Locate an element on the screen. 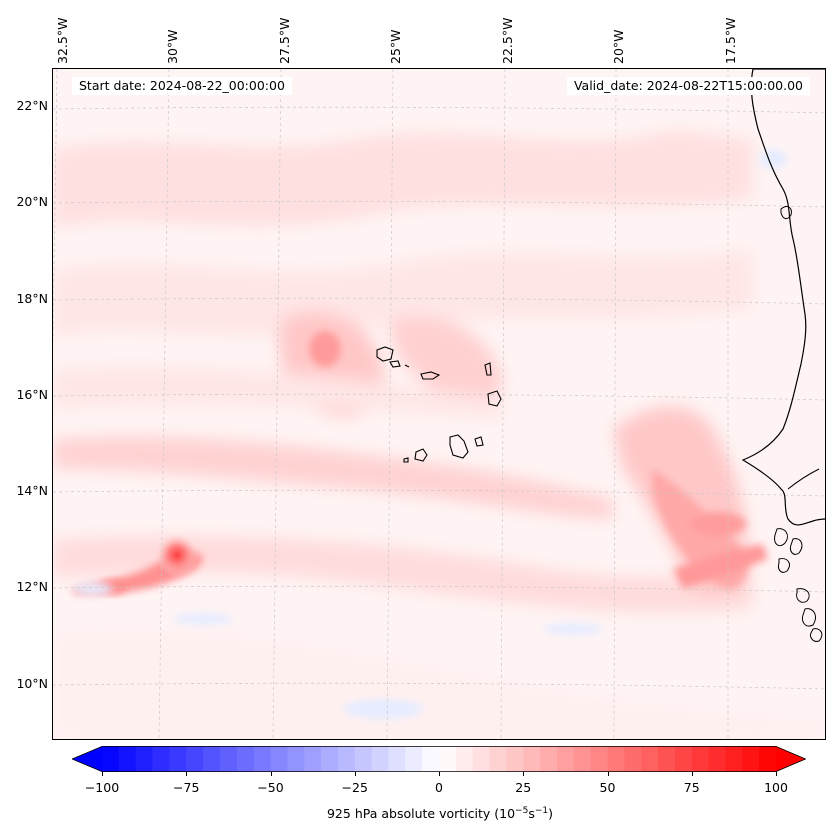 This screenshot has width=837, height=839. lon-label-30w: 30°W is located at coordinates (172, 46).